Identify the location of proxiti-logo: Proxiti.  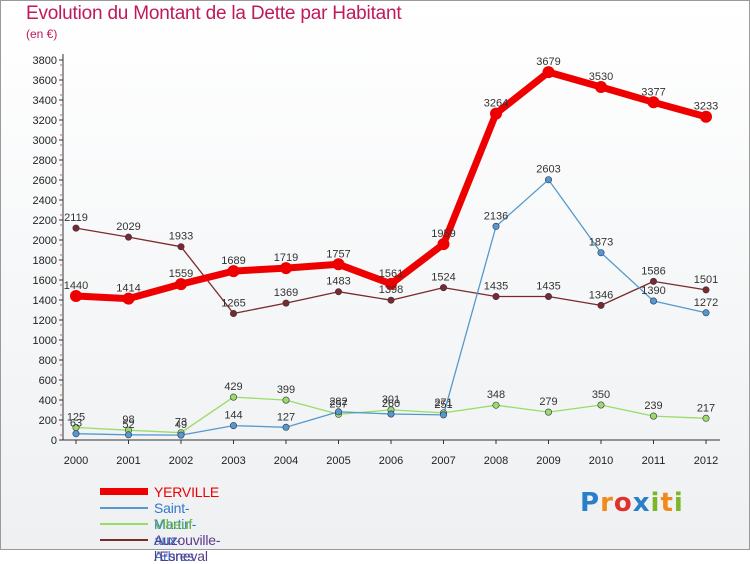
(632, 503).